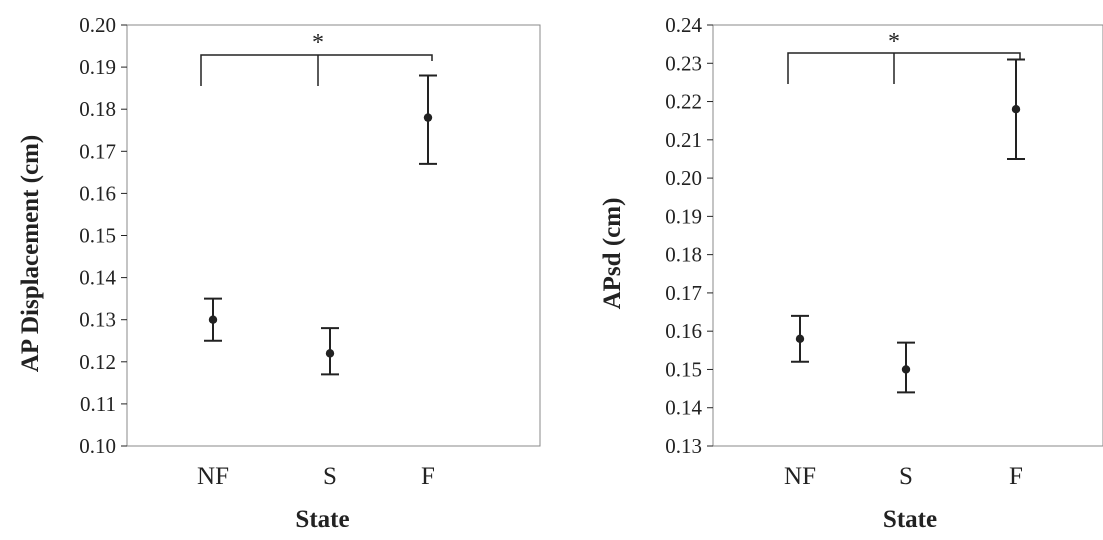  I want to click on y-tick-label: 0.10, so click(97, 446).